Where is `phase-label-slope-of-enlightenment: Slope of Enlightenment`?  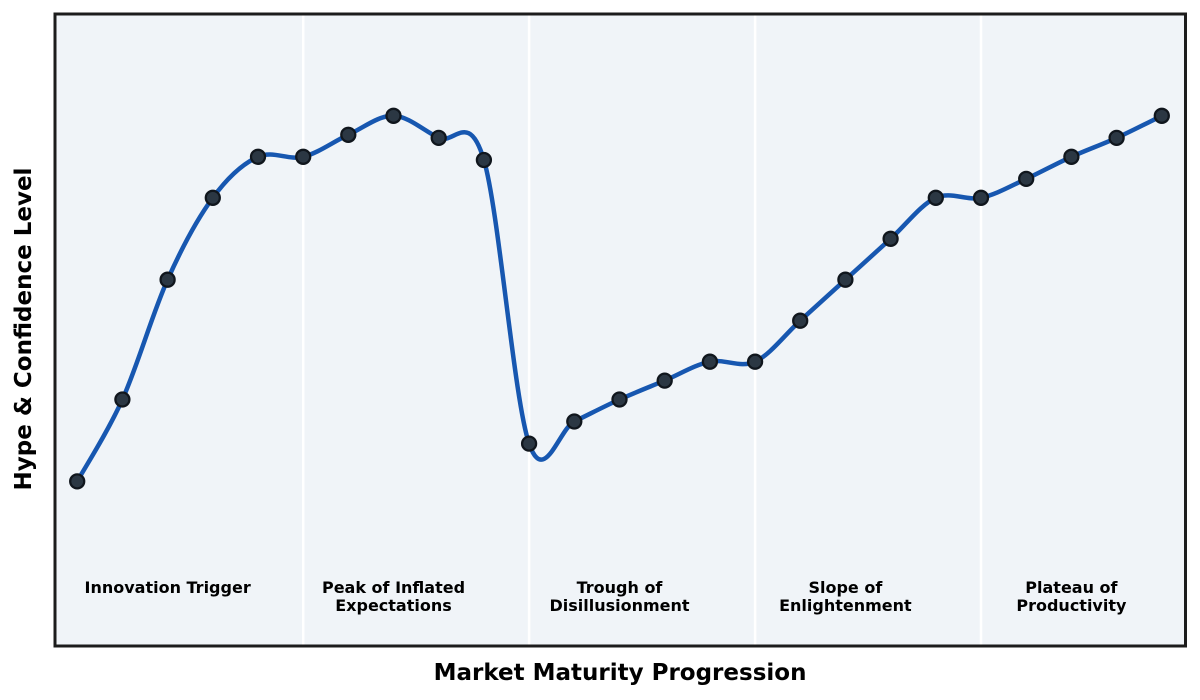
phase-label-slope-of-enlightenment: Slope of Enlightenment is located at coordinates (845, 596).